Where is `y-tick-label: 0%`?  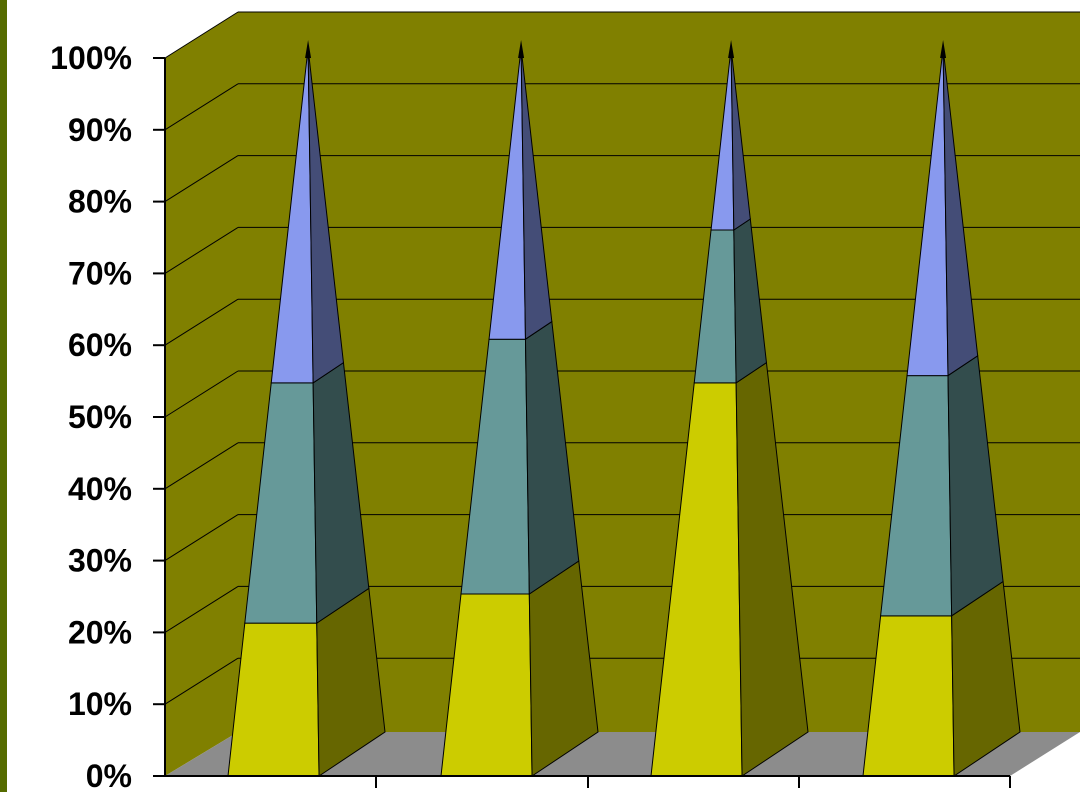 y-tick-label: 0% is located at coordinates (109, 775).